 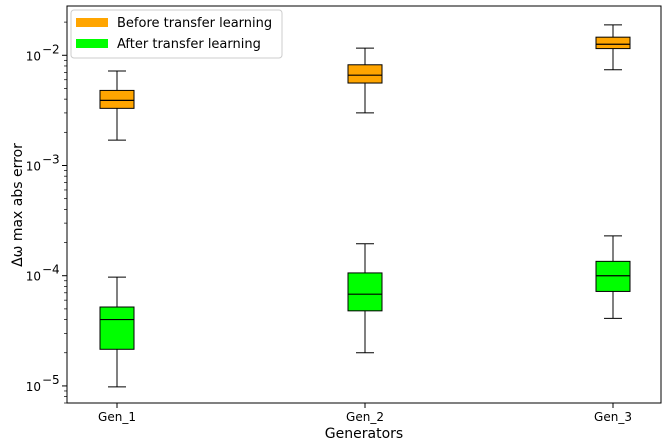 I want to click on x-tick-group: Gen_1 Gen_2 Gen_3, so click(x=365, y=413).